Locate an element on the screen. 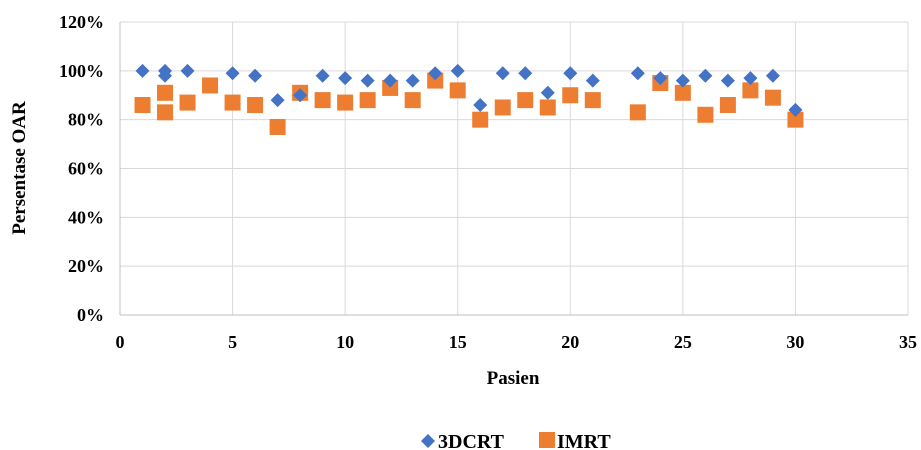 The width and height of the screenshot is (921, 450). x-tick-label: 10 is located at coordinates (345, 342).